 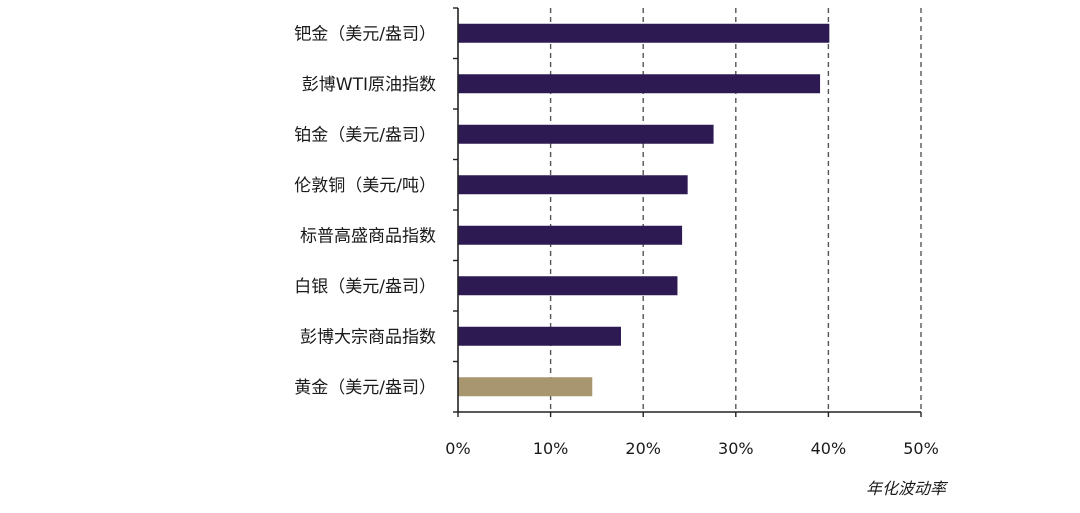 What do you see at coordinates (369, 85) in the screenshot?
I see `category-label-1: 彭博WTI原油指数` at bounding box center [369, 85].